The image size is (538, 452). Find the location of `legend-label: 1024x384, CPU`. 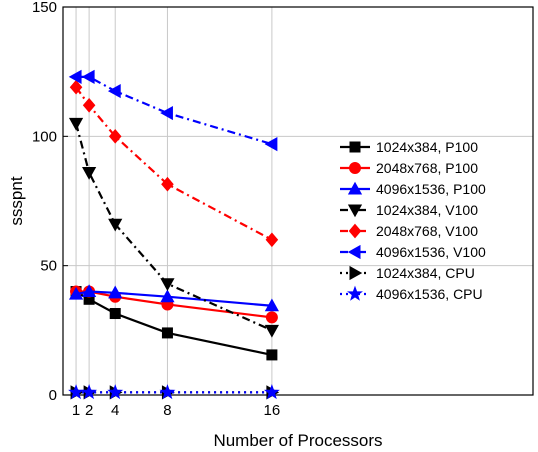

legend-label: 1024x384, CPU is located at coordinates (425, 273).